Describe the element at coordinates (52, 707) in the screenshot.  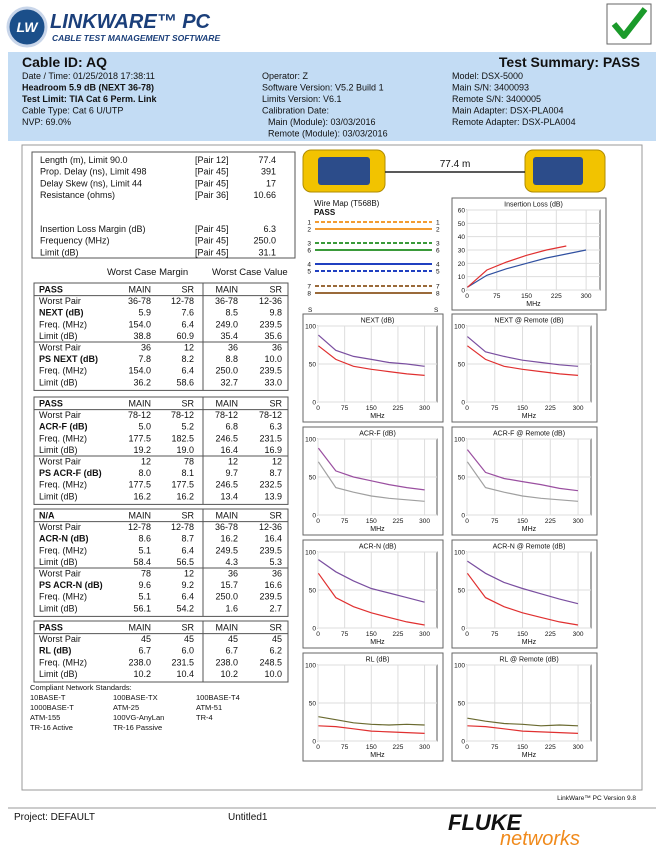
I see `standard: 1000BASE-T` at that location.